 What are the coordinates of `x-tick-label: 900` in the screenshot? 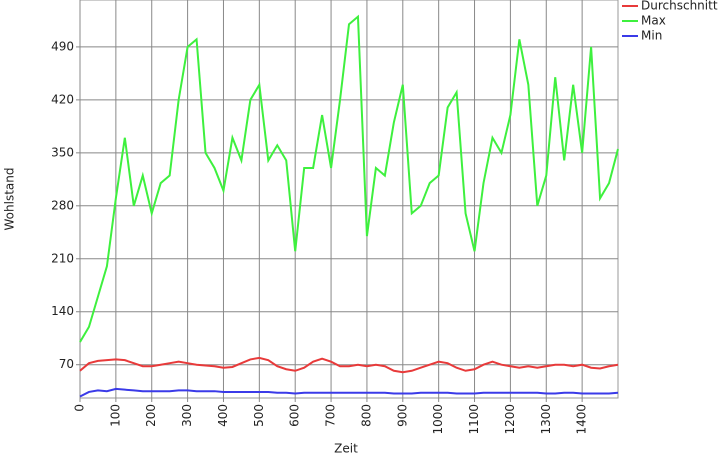 It's located at (402, 415).